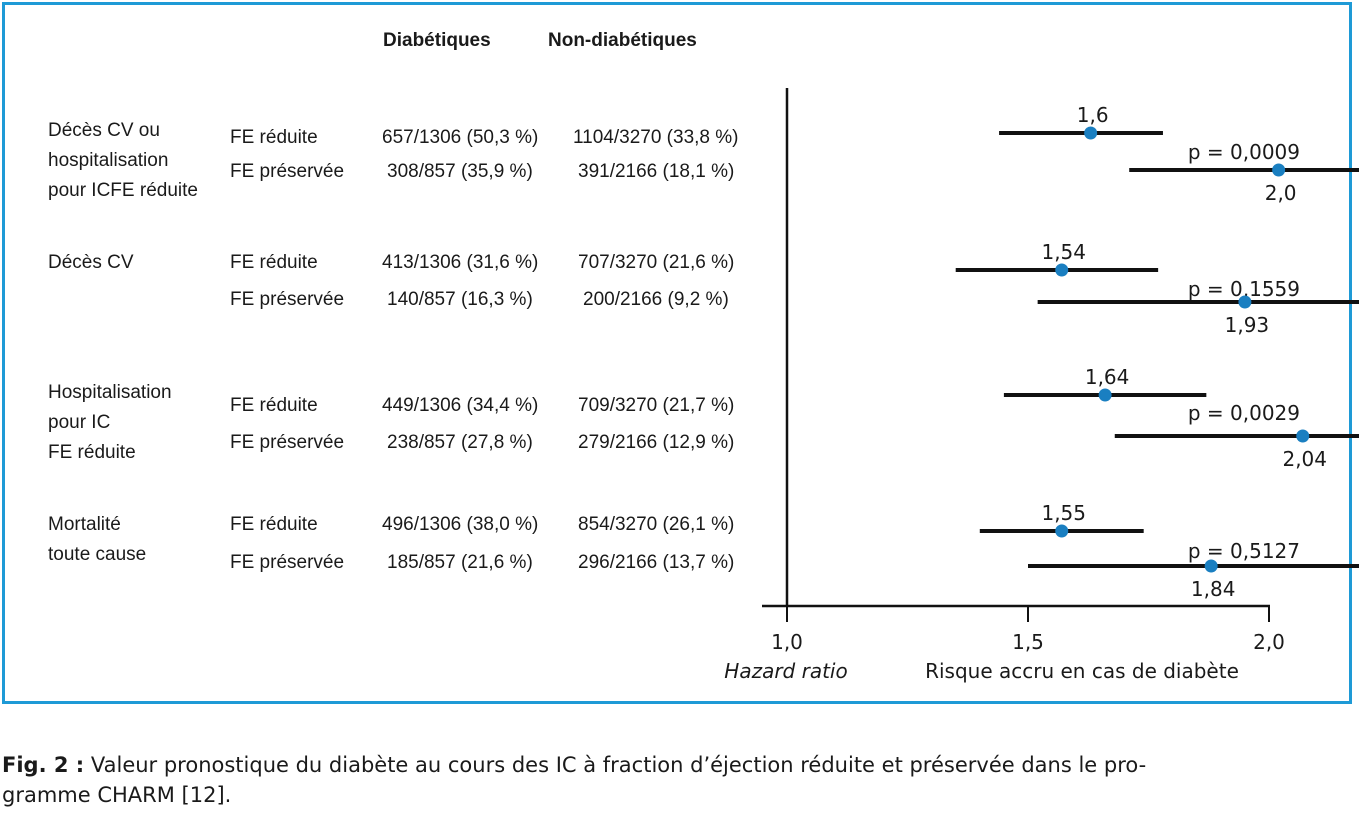  I want to click on hazard-ratio-label: 2,0, so click(1281, 193).